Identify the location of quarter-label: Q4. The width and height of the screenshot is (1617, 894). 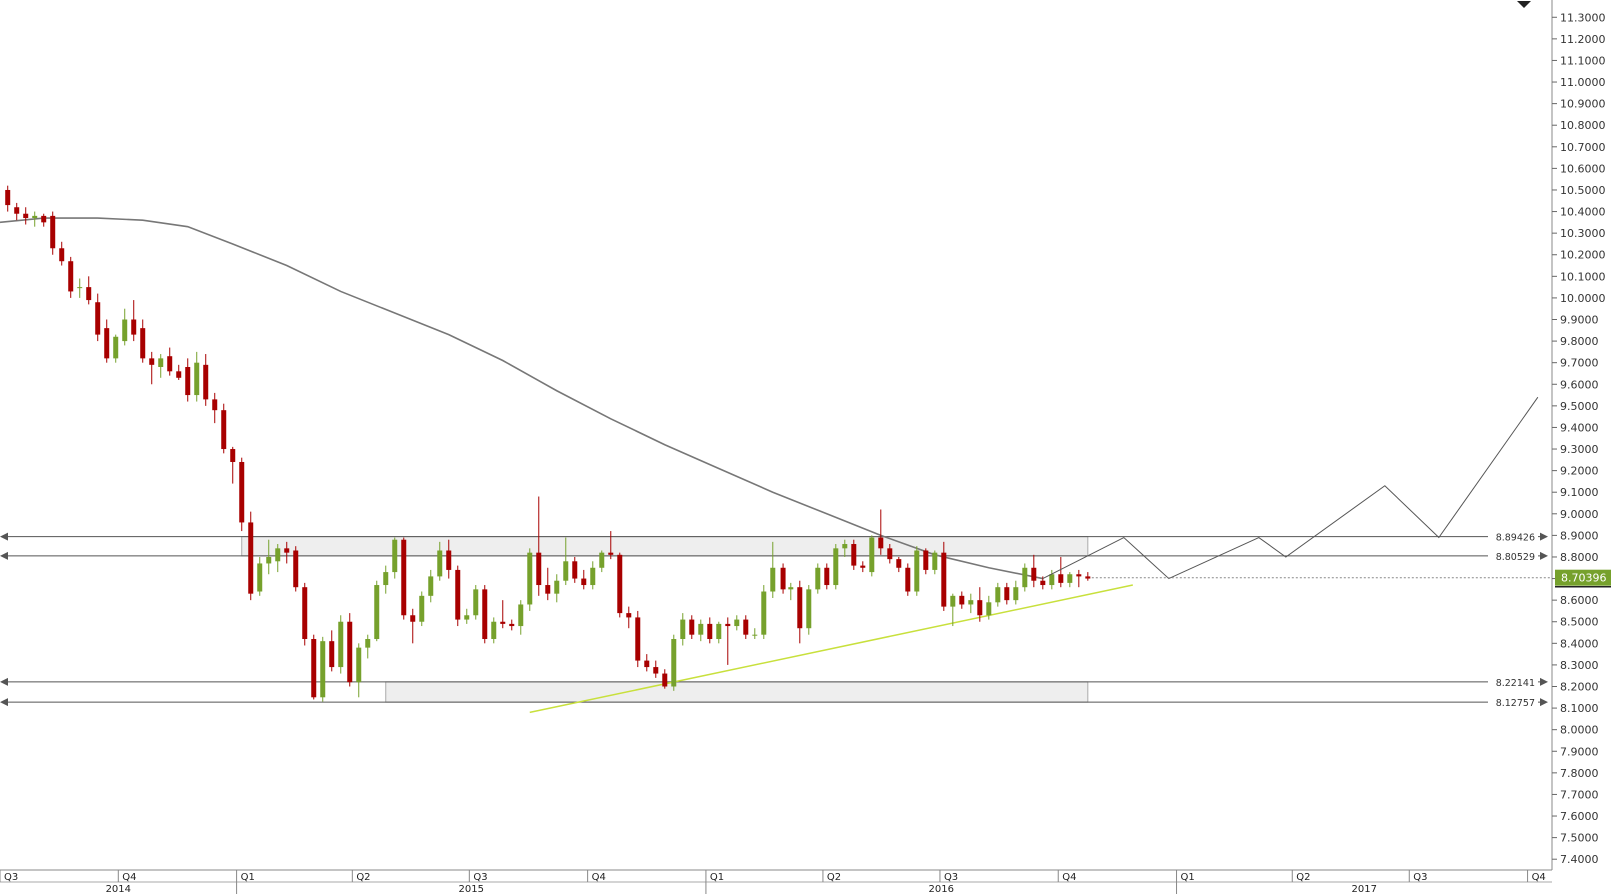
(1069, 877).